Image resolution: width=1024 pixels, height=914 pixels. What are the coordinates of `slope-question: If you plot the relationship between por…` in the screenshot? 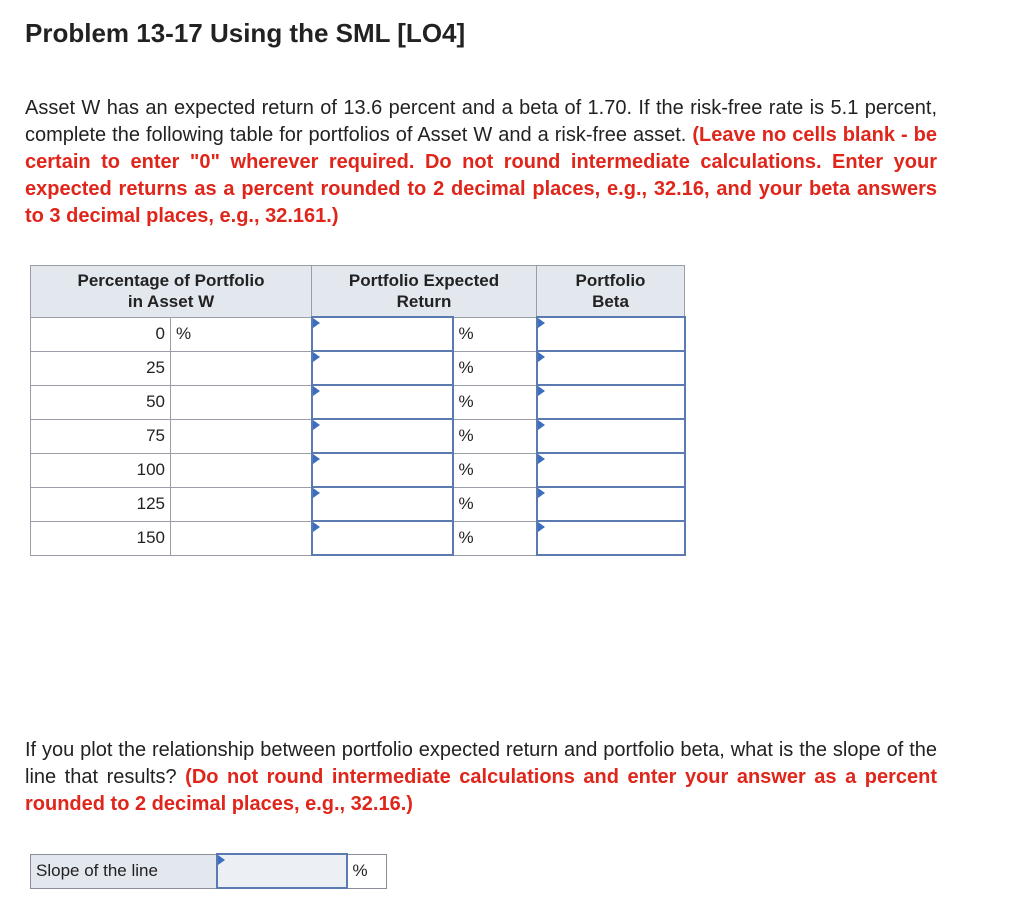 It's located at (481, 777).